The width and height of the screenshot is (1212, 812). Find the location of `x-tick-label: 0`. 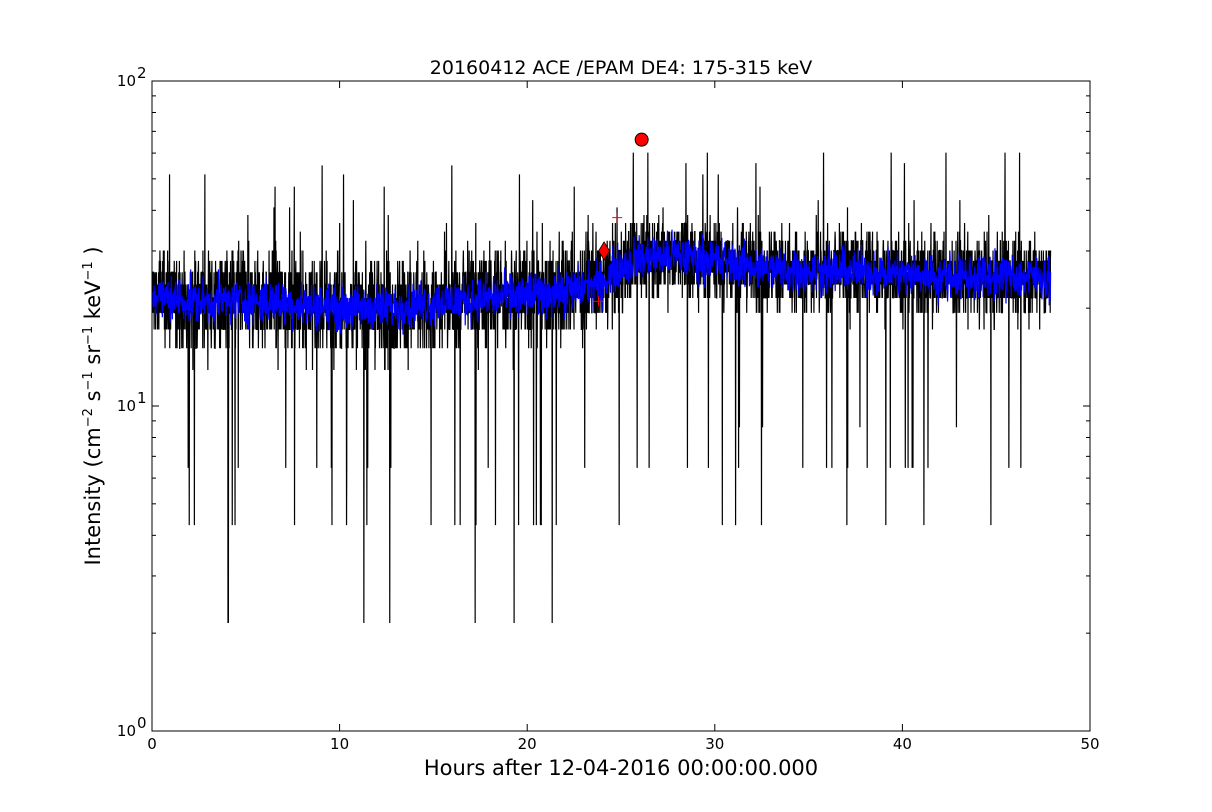

x-tick-label: 0 is located at coordinates (152, 744).